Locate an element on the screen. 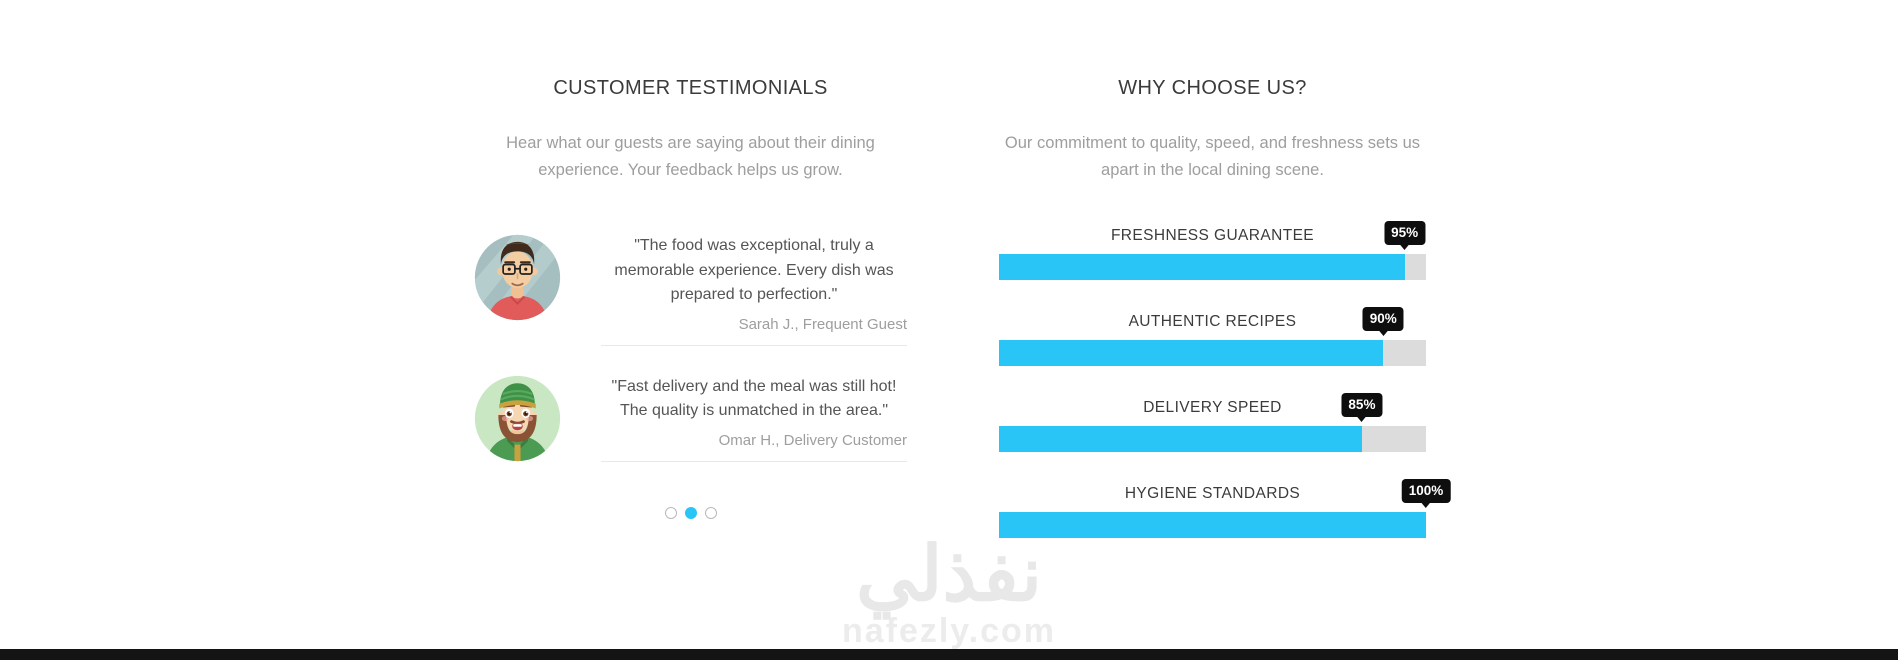 This screenshot has width=1898, height=660. skill-freshness-guarantee: FRESHNESS GUARANTEE 95% is located at coordinates (1212, 250).